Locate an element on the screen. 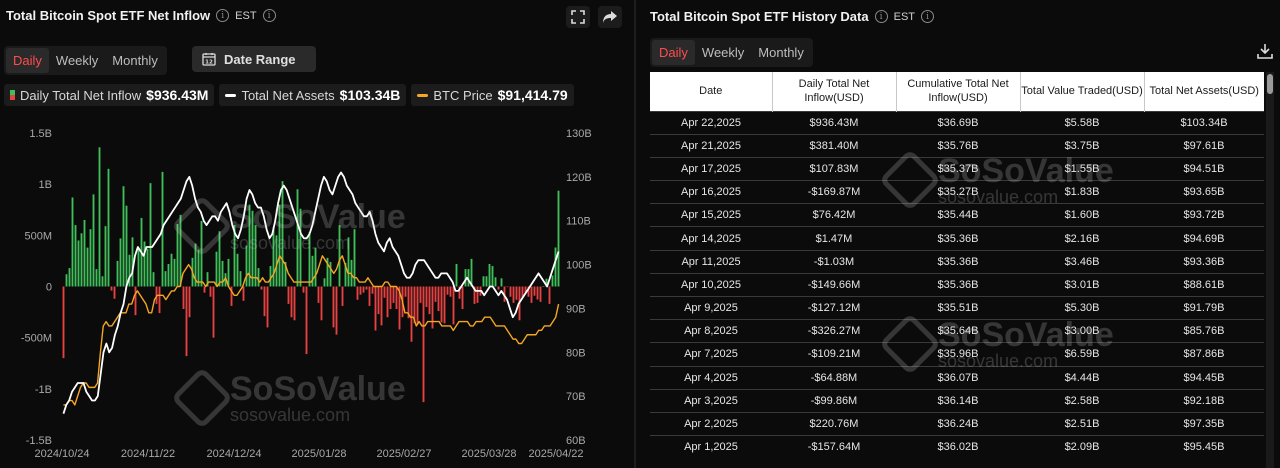  table-row: Apr 2,2025 $220.76M $36.24B $2.51B $97.35B is located at coordinates (957, 423).